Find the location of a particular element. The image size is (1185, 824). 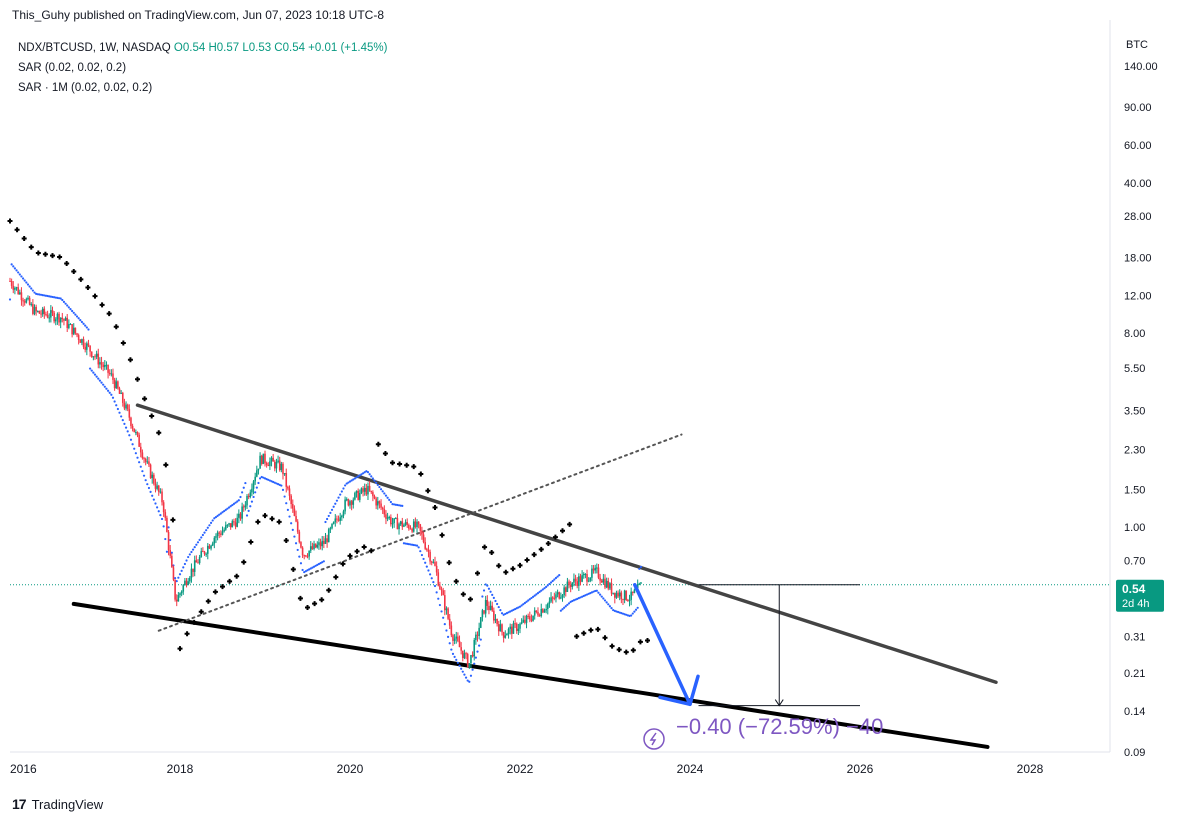

sar-indicator-label: SAR (0.02, 0.02, 0.2) is located at coordinates (72, 68).